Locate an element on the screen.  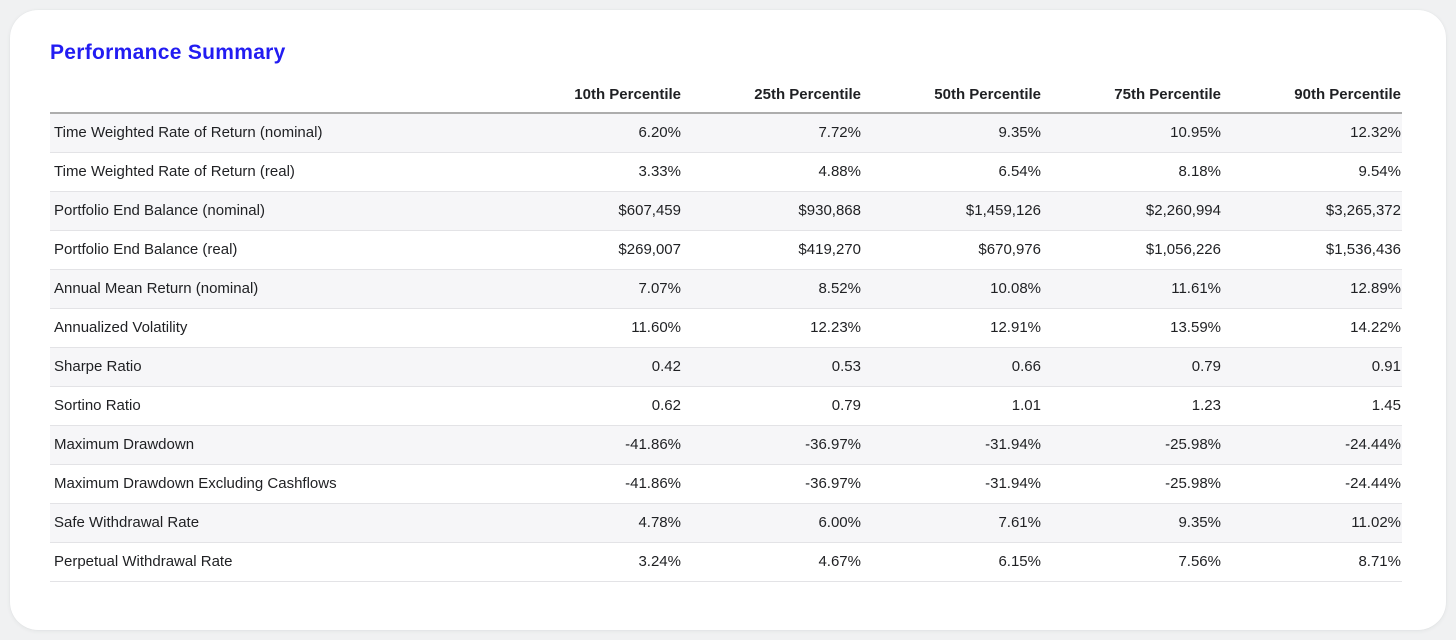
metric-label: Sharpe Ratio is located at coordinates (276, 367).